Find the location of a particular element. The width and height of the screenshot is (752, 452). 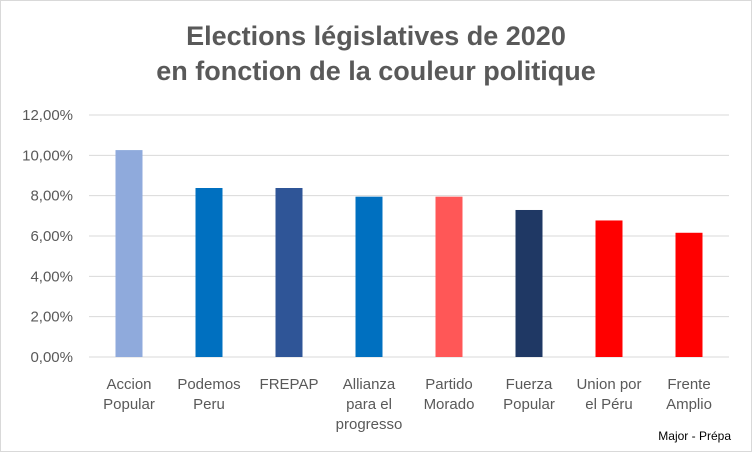

category-label: Partido Morado is located at coordinates (449, 394).